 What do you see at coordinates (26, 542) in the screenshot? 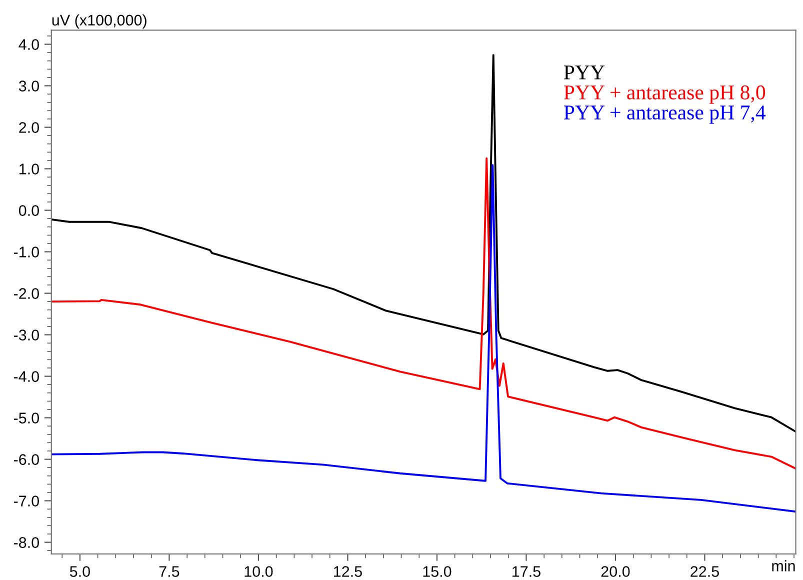
I see `y-tick-label: -8.0` at bounding box center [26, 542].